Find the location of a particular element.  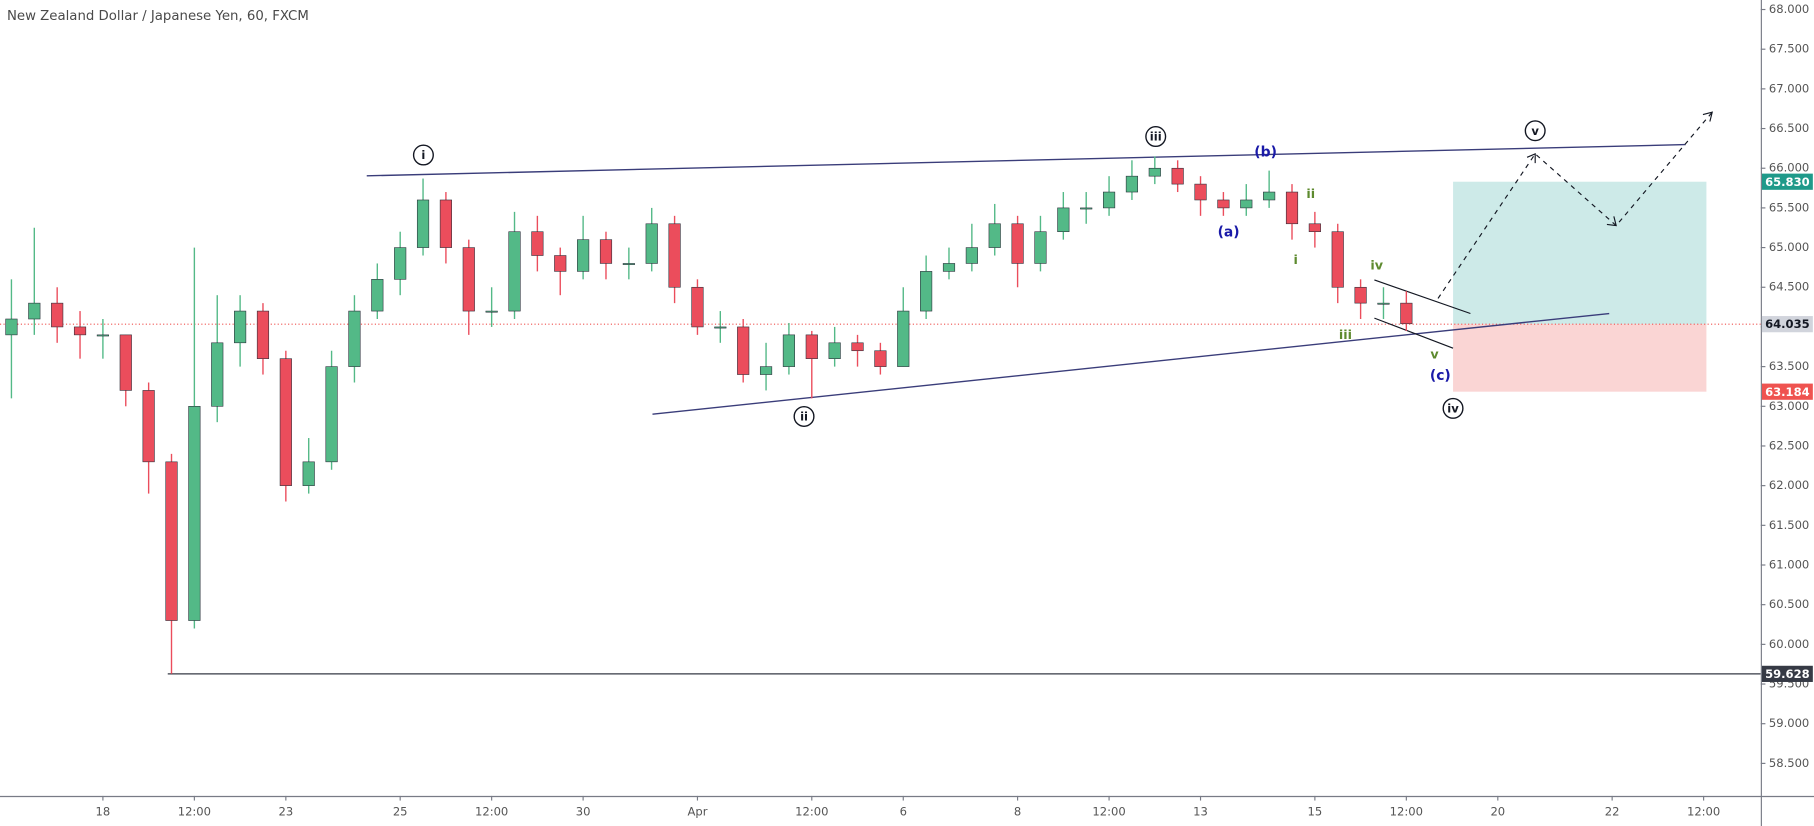

y-tick-label: 59.000 is located at coordinates (1789, 723).